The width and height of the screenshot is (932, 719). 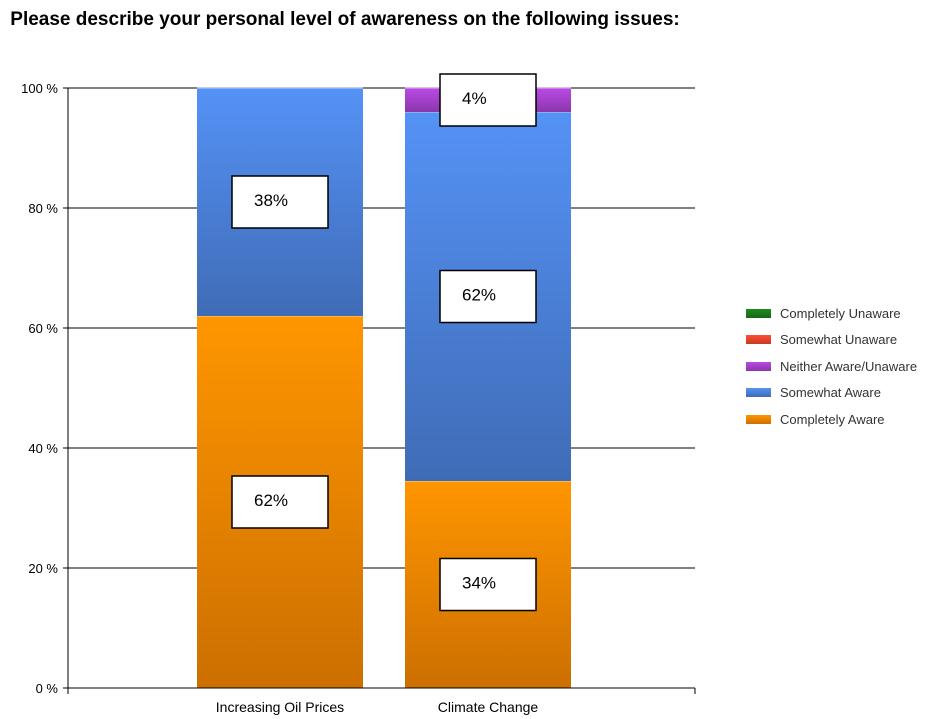 I want to click on legend-item: Completely Aware, so click(x=831, y=419).